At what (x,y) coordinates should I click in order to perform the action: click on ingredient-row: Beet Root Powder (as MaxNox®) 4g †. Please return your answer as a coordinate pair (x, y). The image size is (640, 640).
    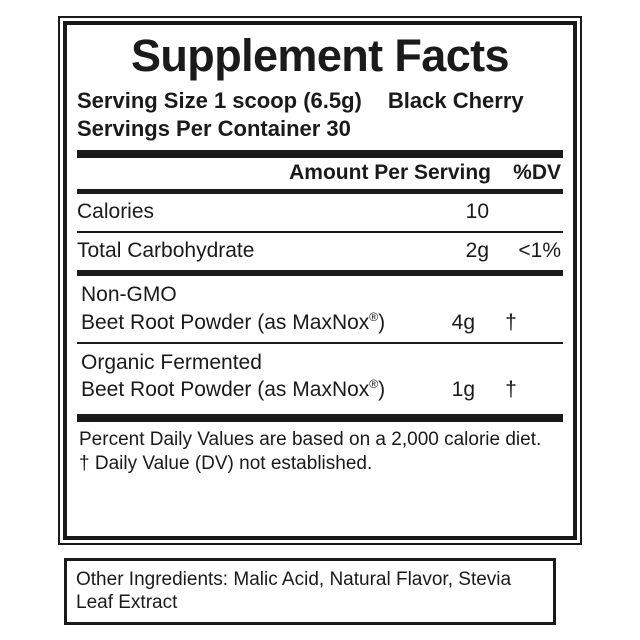
    Looking at the image, I should click on (320, 322).